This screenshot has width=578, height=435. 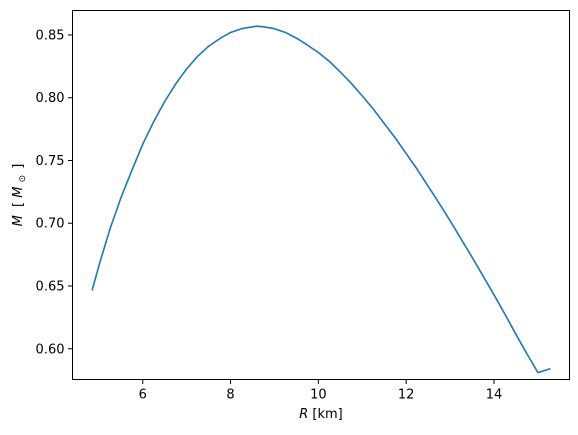 I want to click on y-axis-symbol: M, so click(x=18, y=220).